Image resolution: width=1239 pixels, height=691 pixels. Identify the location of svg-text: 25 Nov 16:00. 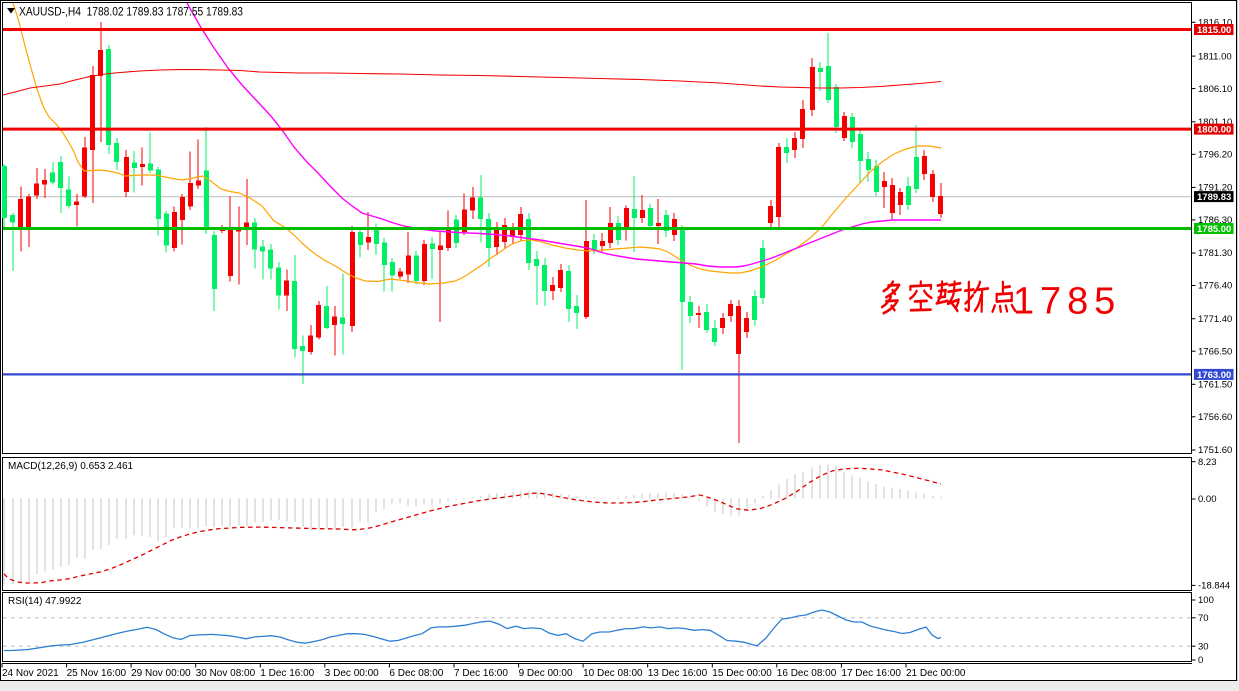
(97, 673).